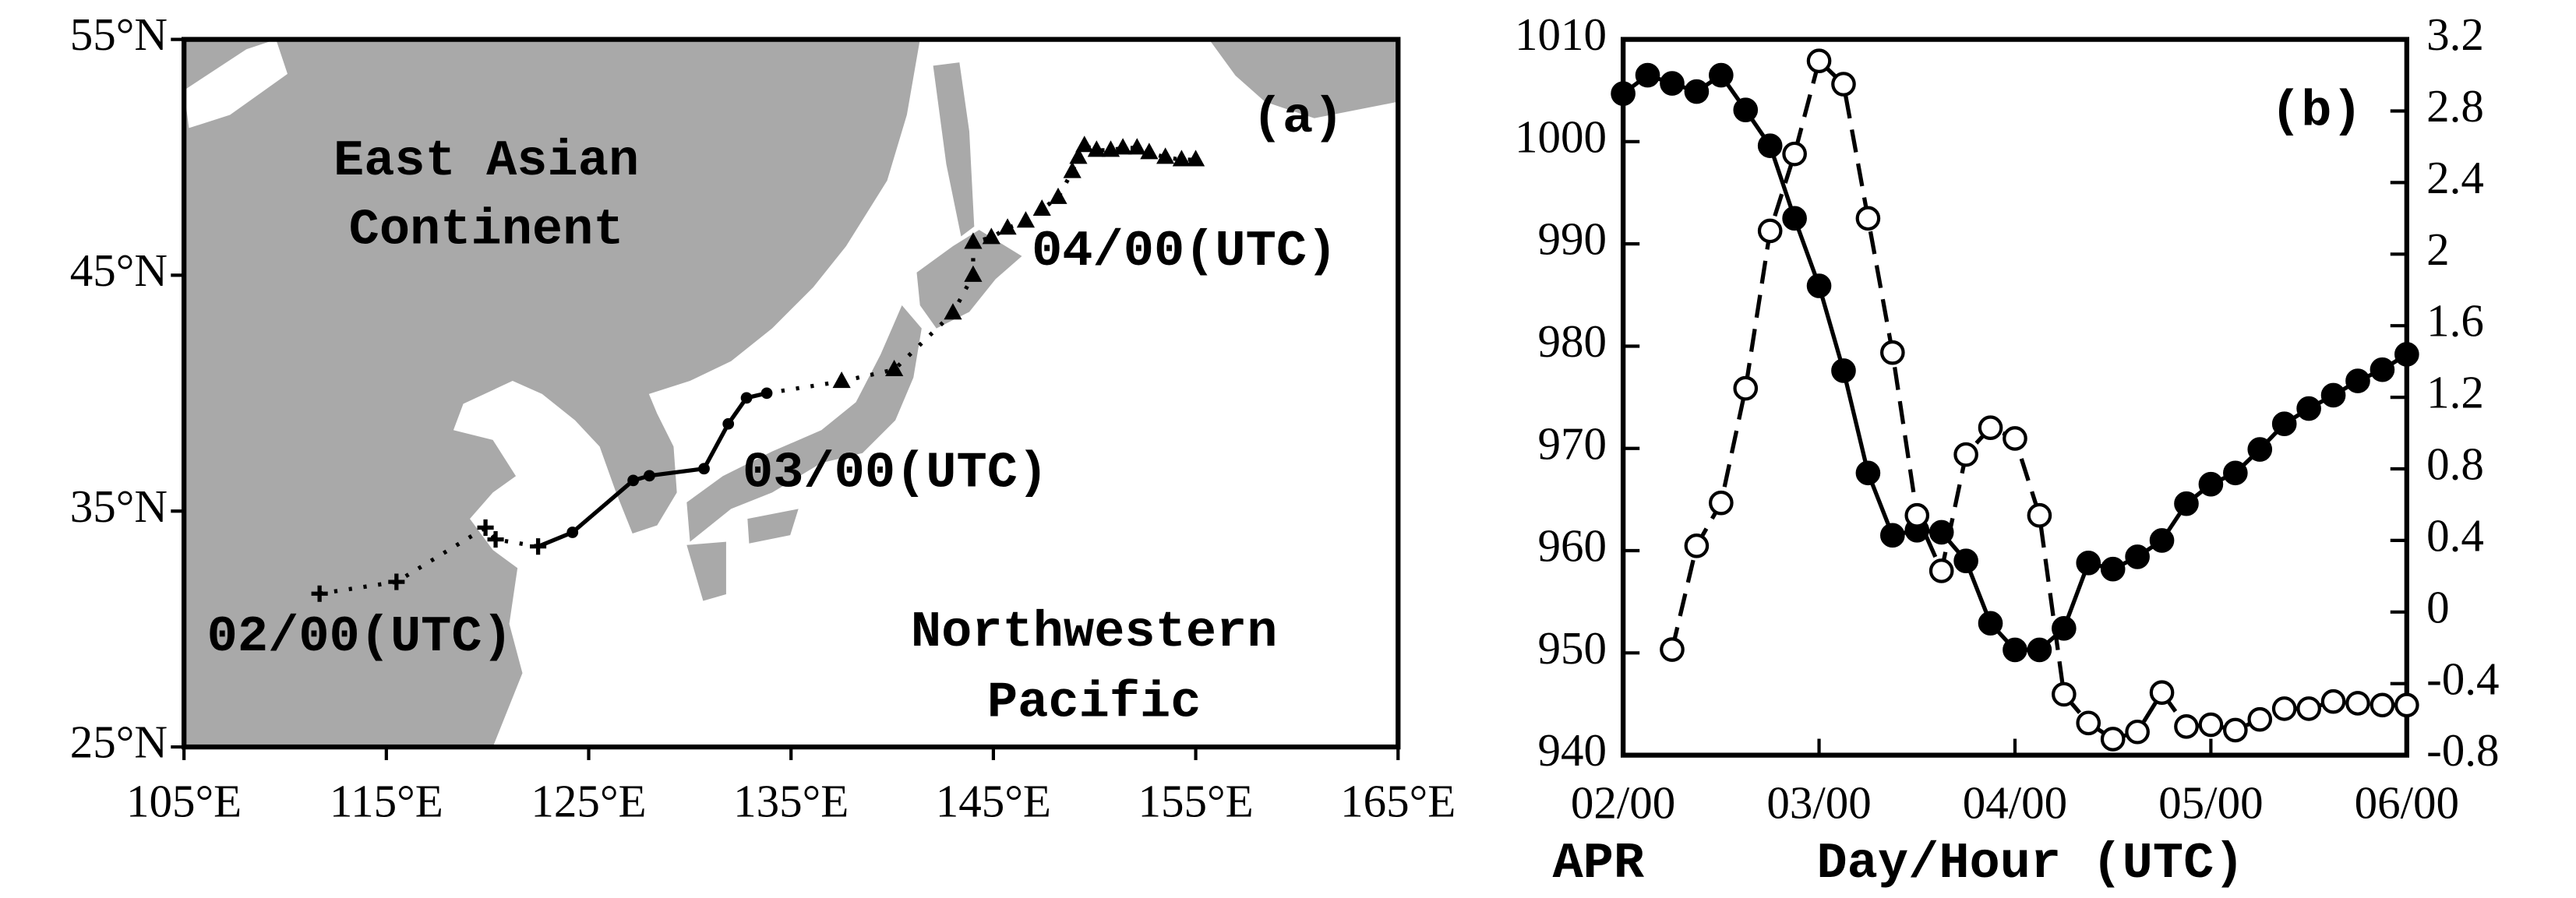  Describe the element at coordinates (1094, 632) in the screenshot. I see `ocean-label: Northwestern` at that location.